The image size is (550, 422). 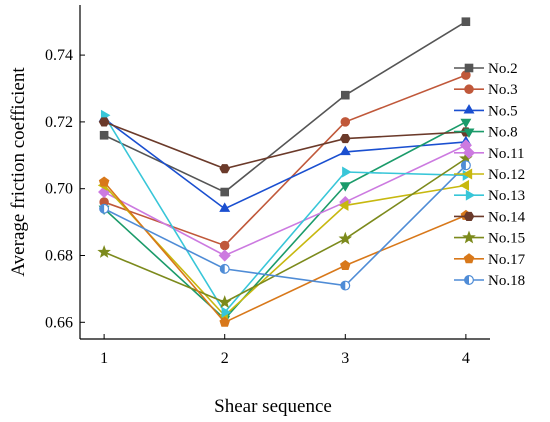 I want to click on legend-item: No.15, so click(x=489, y=238).